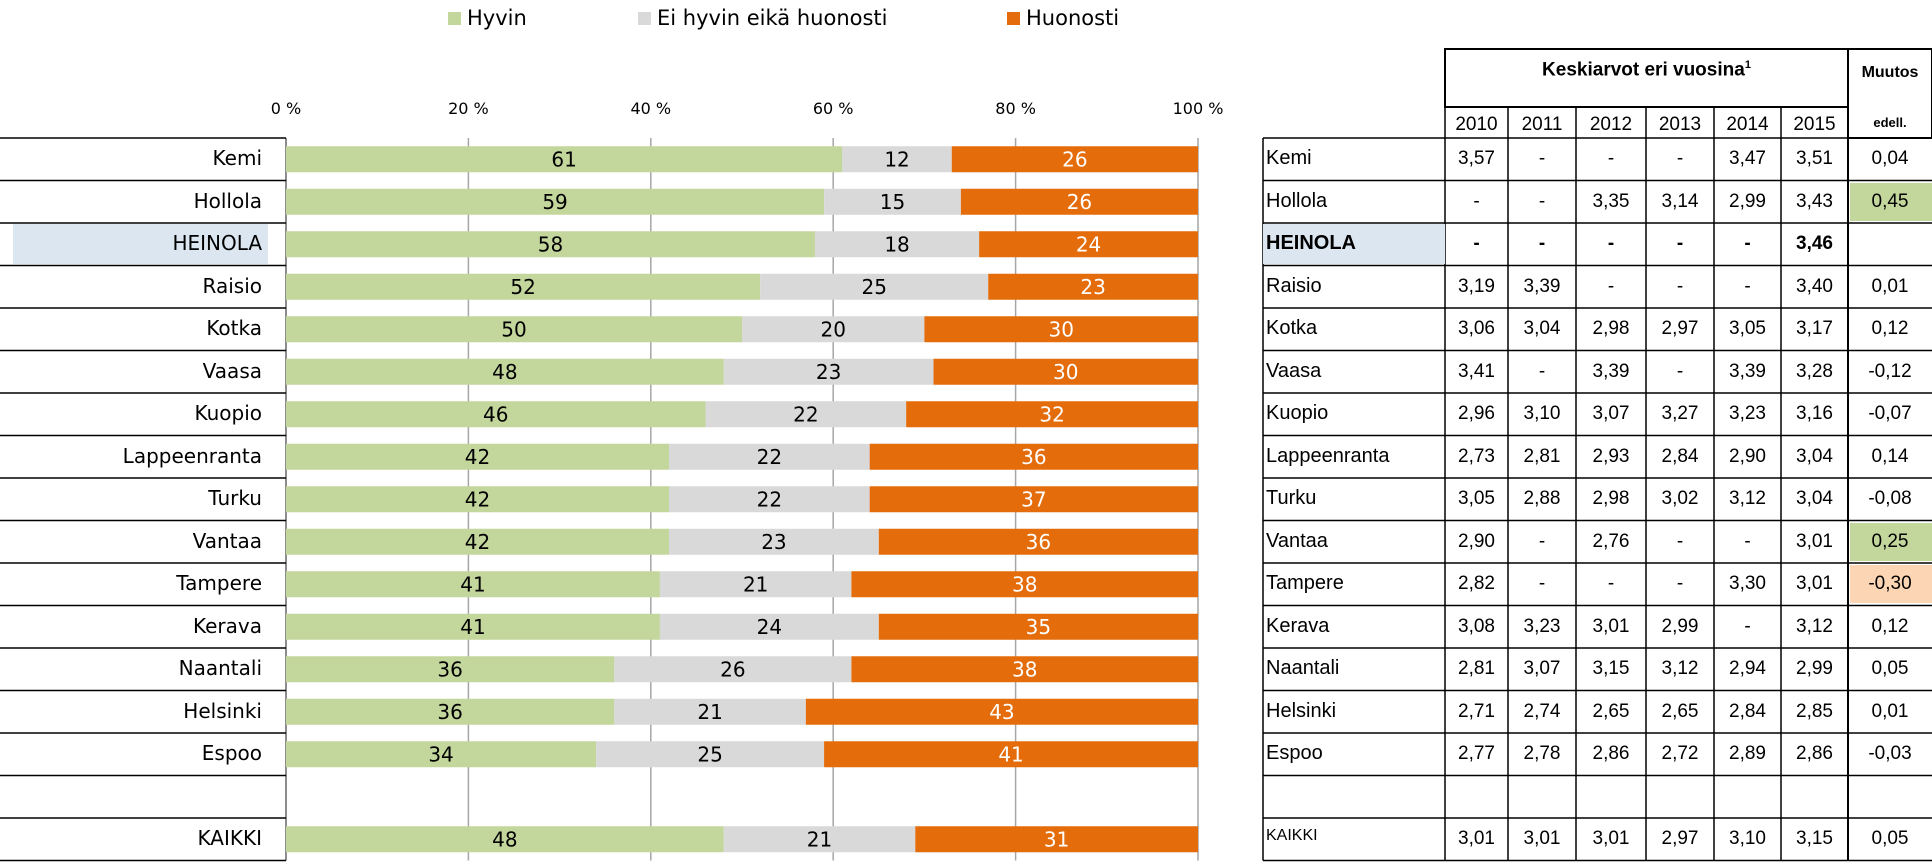 The image size is (1932, 862). Describe the element at coordinates (1643, 70) in the screenshot. I see `table-title-text: Keskiarvot eri vuosina` at that location.